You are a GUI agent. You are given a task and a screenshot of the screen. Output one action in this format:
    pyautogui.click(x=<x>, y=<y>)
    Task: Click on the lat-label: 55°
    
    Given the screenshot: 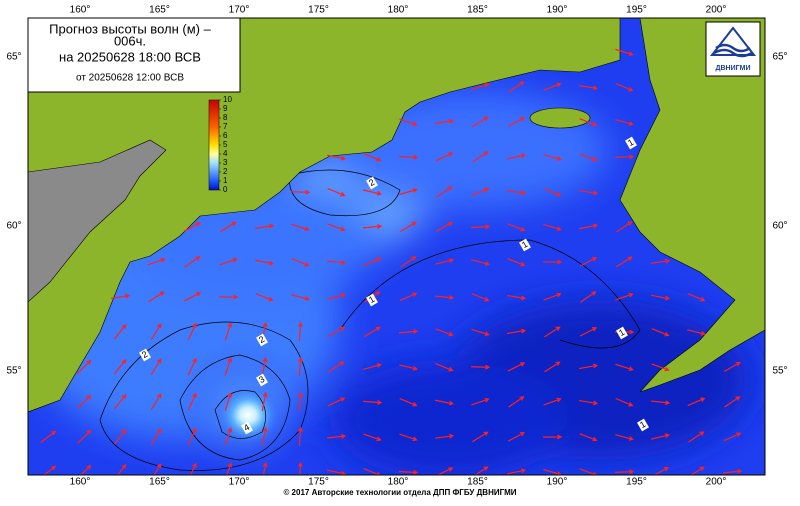 What is the action you would take?
    pyautogui.click(x=13, y=371)
    